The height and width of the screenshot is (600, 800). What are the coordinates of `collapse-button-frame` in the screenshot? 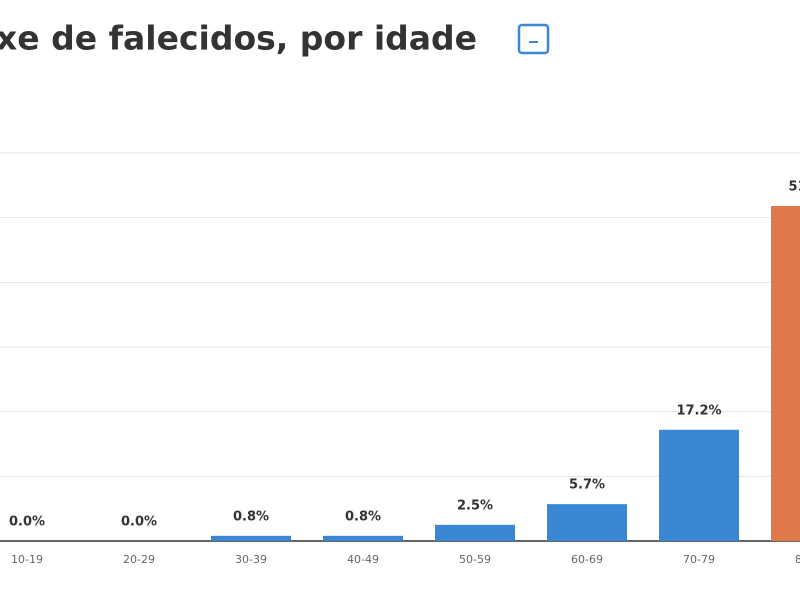 It's located at (533, 39).